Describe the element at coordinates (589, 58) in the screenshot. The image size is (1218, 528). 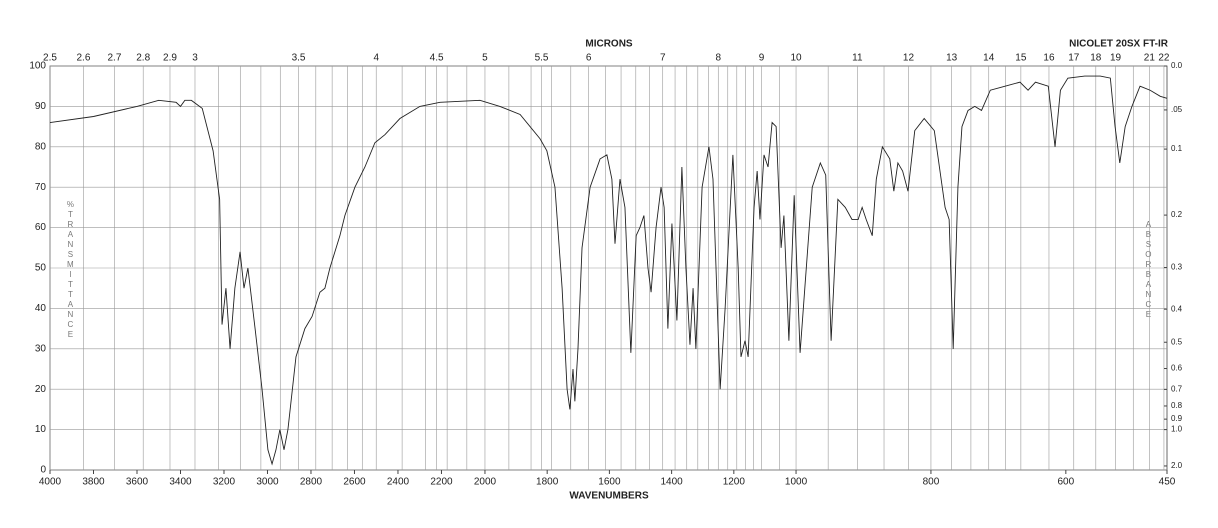
I see `x2-tick-label: 6` at that location.